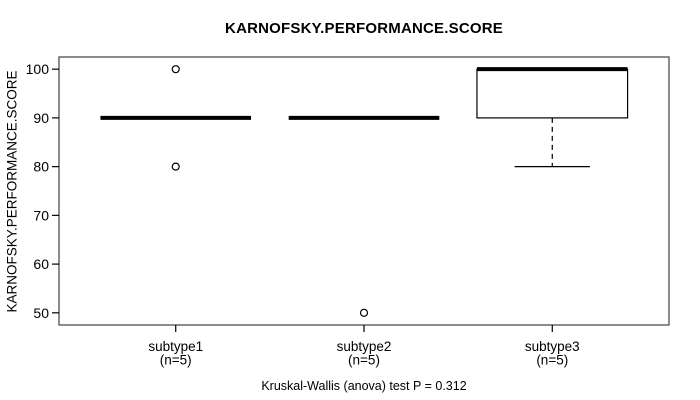  What do you see at coordinates (552, 346) in the screenshot?
I see `x-group-label: subtype3` at bounding box center [552, 346].